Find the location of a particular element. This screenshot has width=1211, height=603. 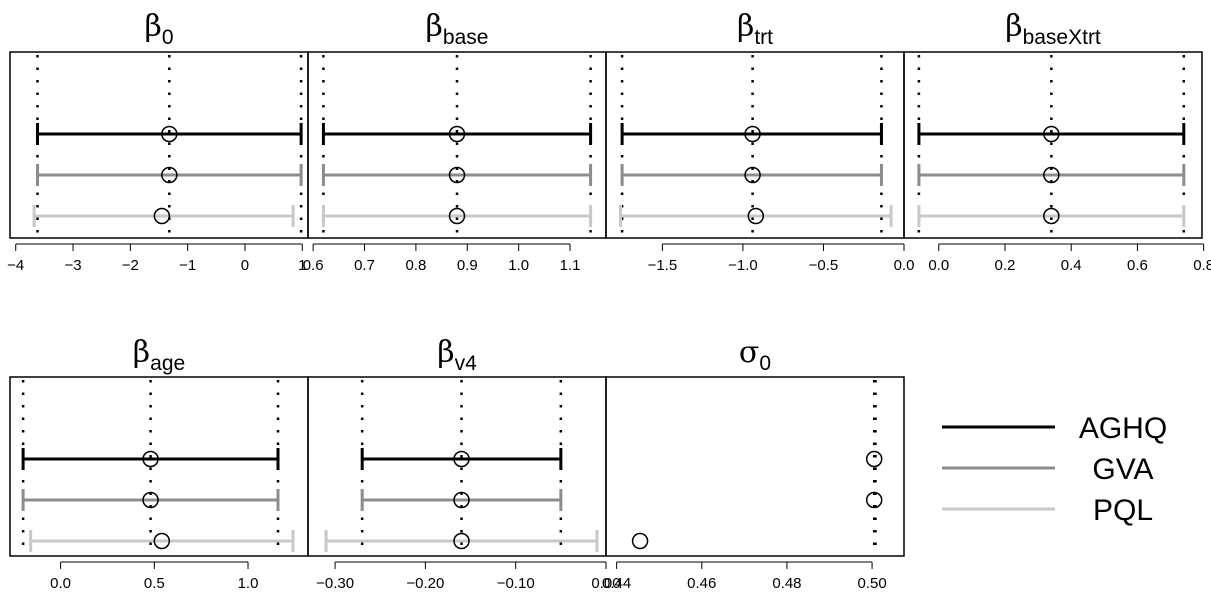

panel-title-symbol: σ is located at coordinates (749, 352).